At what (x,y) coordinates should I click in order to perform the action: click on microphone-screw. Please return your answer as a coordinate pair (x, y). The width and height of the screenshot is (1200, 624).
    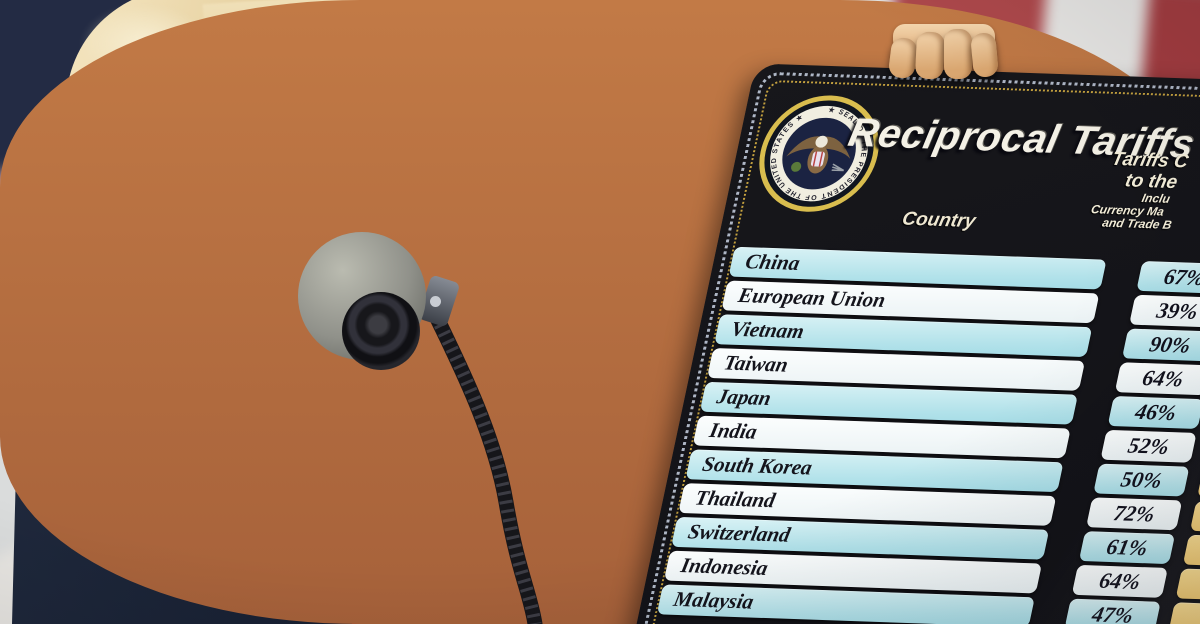
    Looking at the image, I should click on (435, 301).